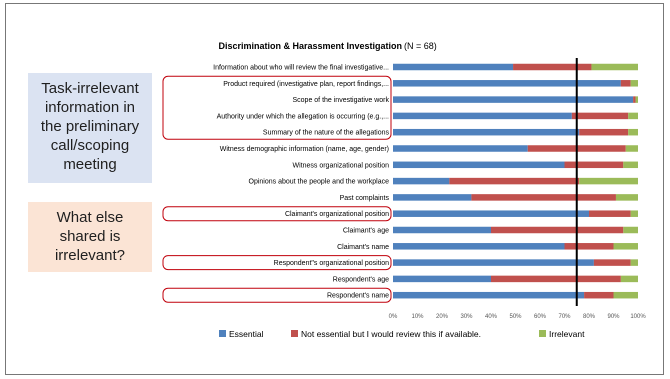  I want to click on category-label: Summary of the nature of the allegations, so click(326, 133).